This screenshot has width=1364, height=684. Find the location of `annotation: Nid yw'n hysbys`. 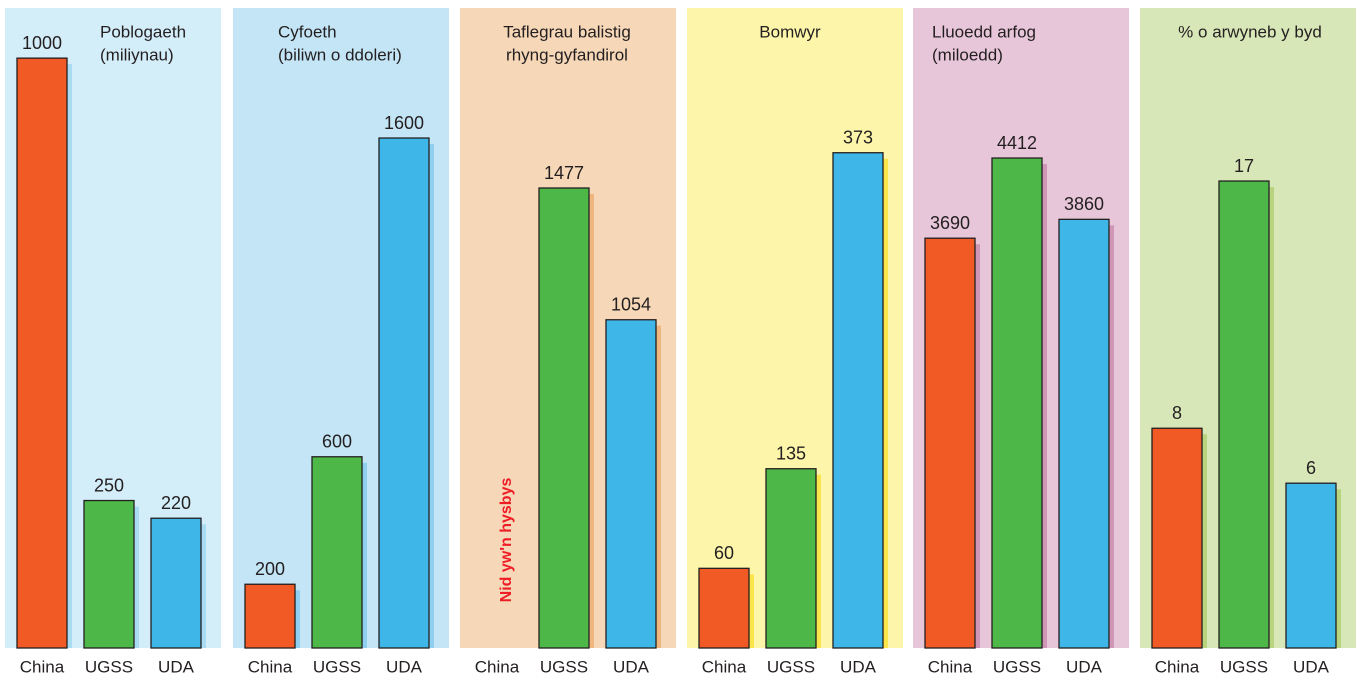

annotation: Nid yw'n hysbys is located at coordinates (506, 540).